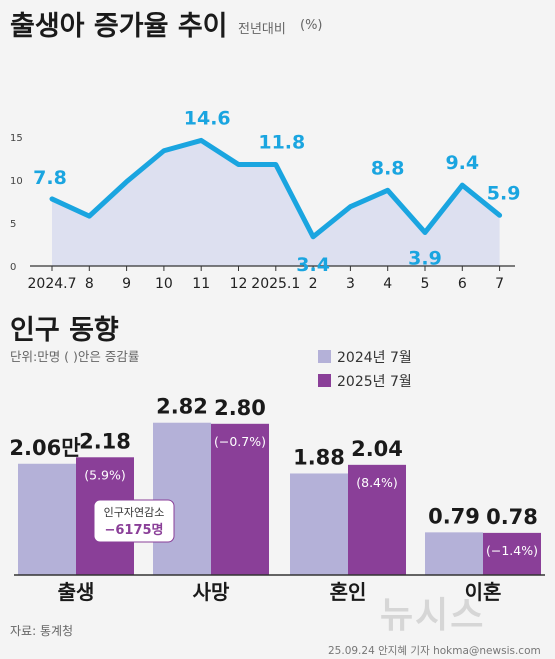 The width and height of the screenshot is (555, 659). Describe the element at coordinates (105, 474) in the screenshot. I see `bar-change-label: (5.9%)` at that location.